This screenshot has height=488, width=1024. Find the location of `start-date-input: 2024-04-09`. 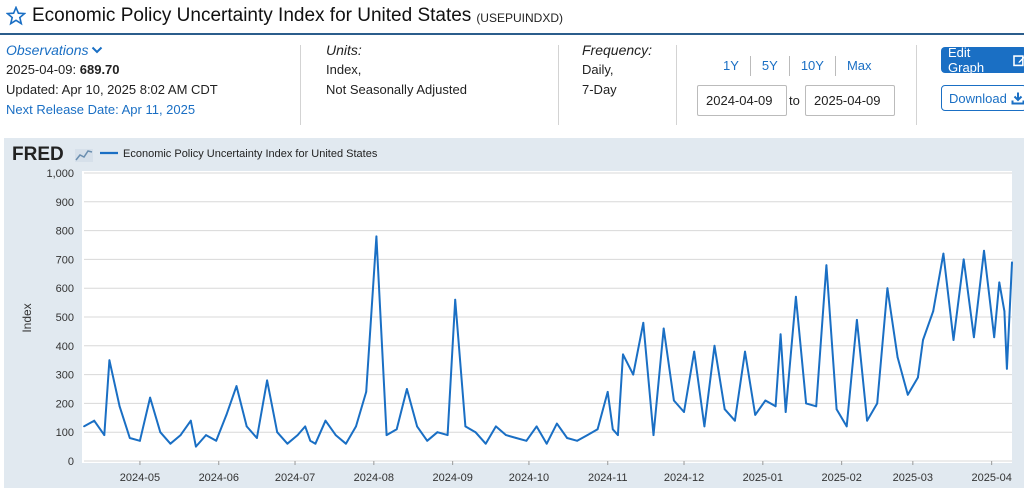

start-date-input: 2024-04-09 is located at coordinates (742, 100).